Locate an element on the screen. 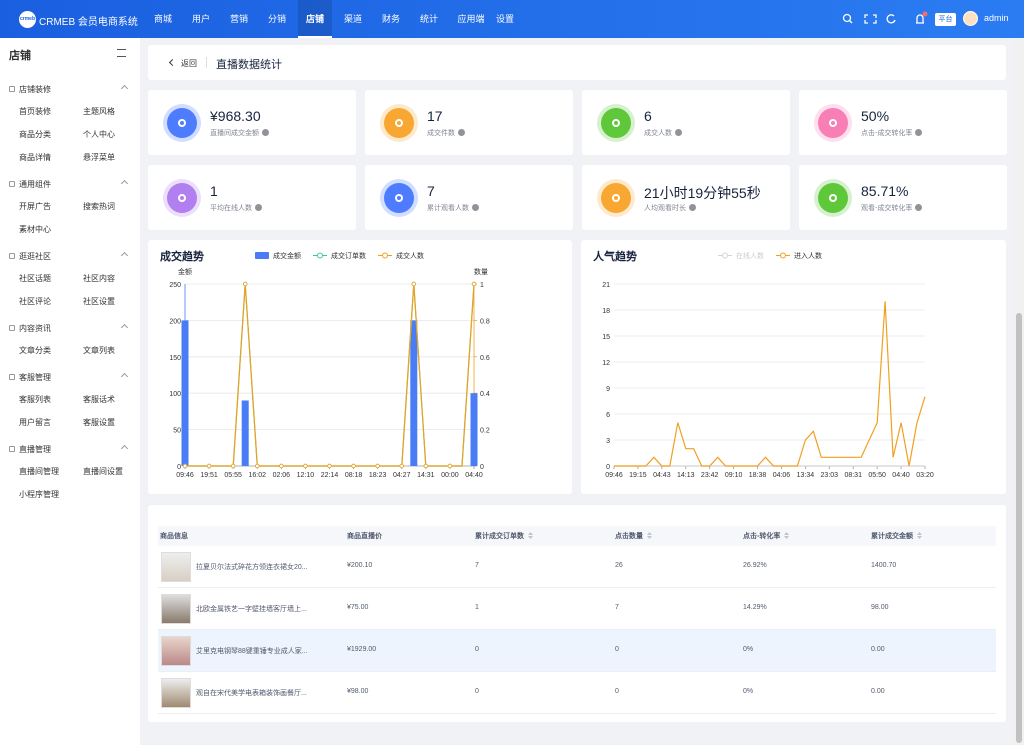 The width and height of the screenshot is (1024, 745). stat-label: 点击-成交转化率 is located at coordinates (892, 133).